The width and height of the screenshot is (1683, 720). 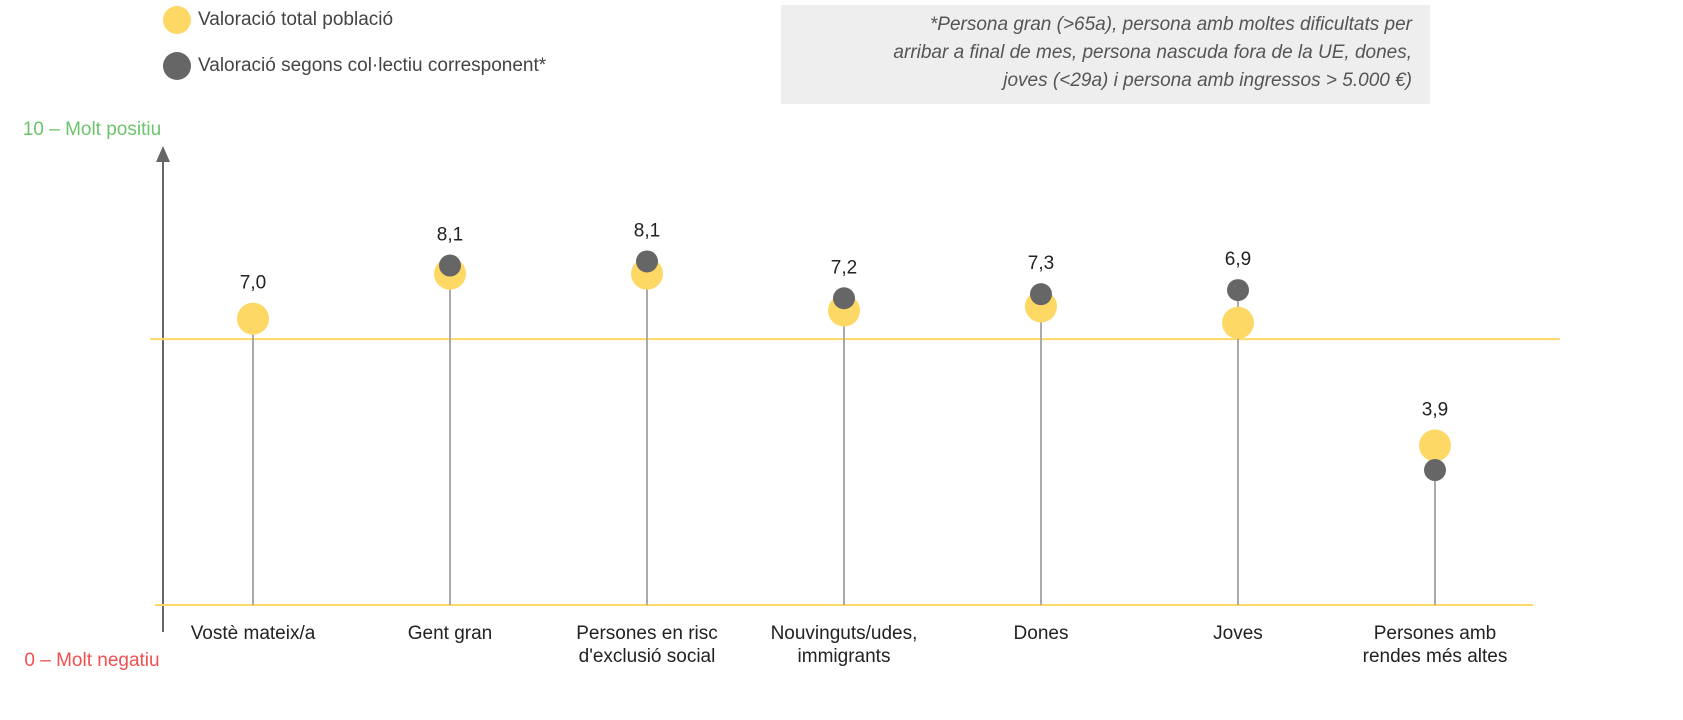 I want to click on x-tick-label: Nouvinguts/udes, immigrants, so click(x=844, y=645).